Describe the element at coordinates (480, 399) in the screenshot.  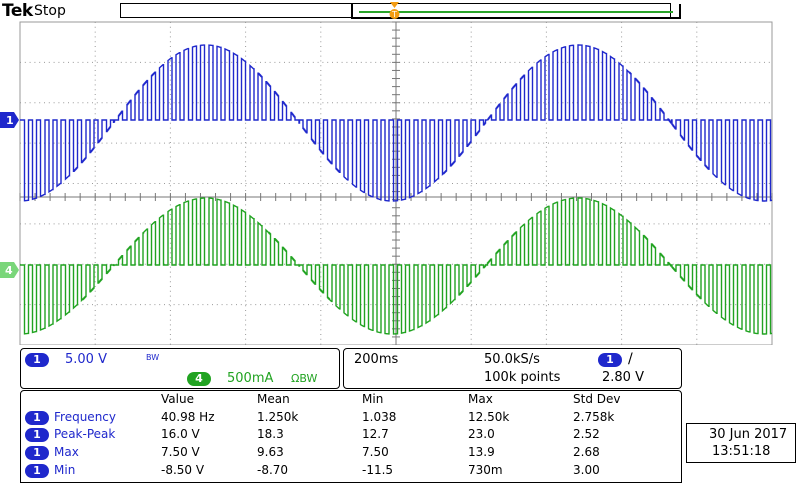
I see `col-max: Max` at that location.